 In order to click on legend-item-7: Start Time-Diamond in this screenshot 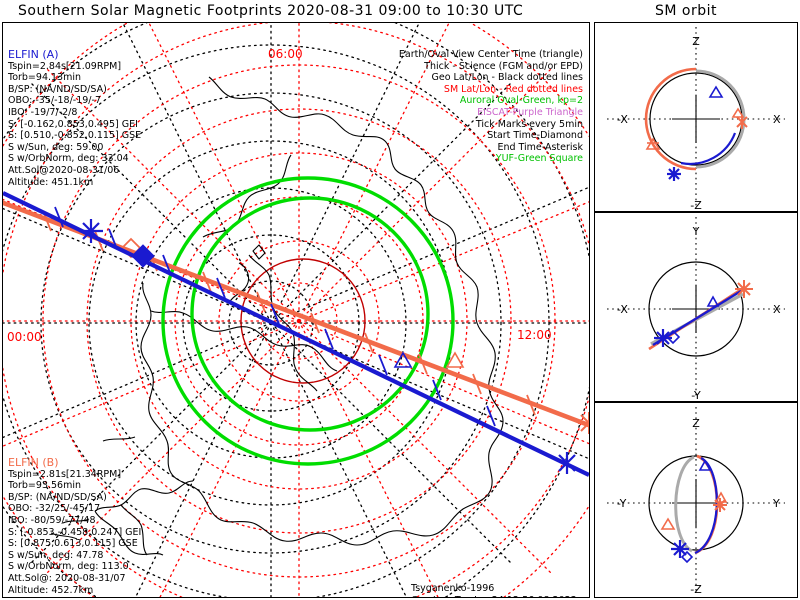, I will do `click(535, 136)`.